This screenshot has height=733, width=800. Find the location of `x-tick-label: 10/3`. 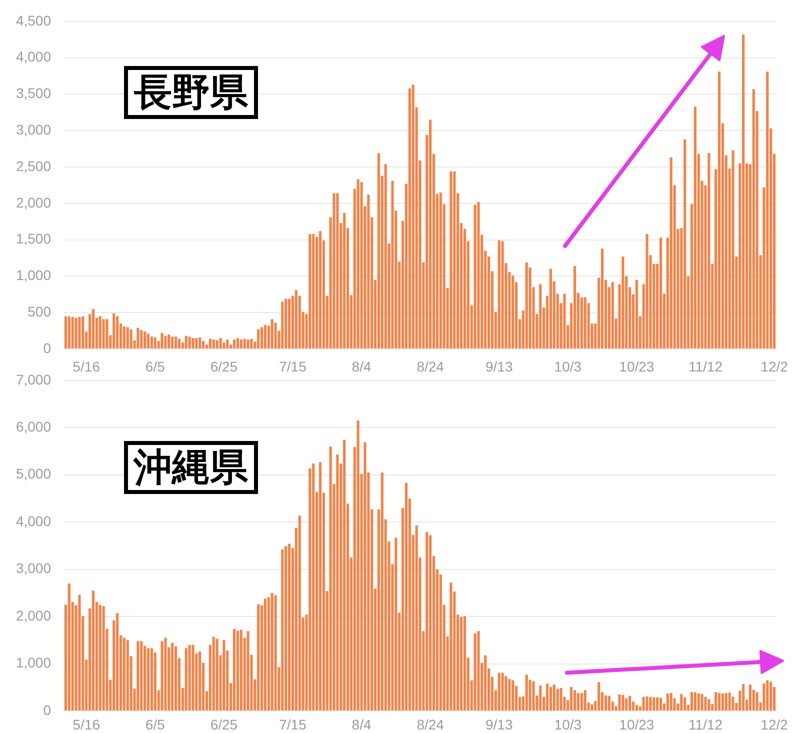

x-tick-label: 10/3 is located at coordinates (568, 724).